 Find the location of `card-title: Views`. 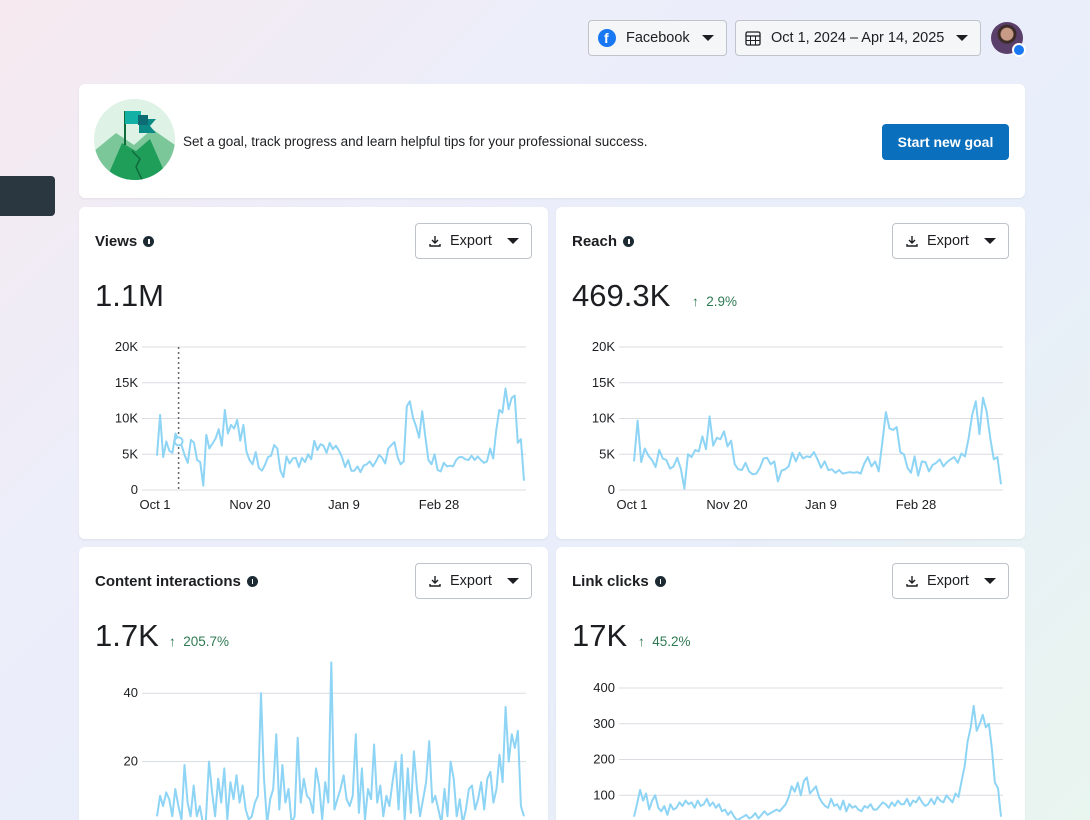

card-title: Views is located at coordinates (125, 241).